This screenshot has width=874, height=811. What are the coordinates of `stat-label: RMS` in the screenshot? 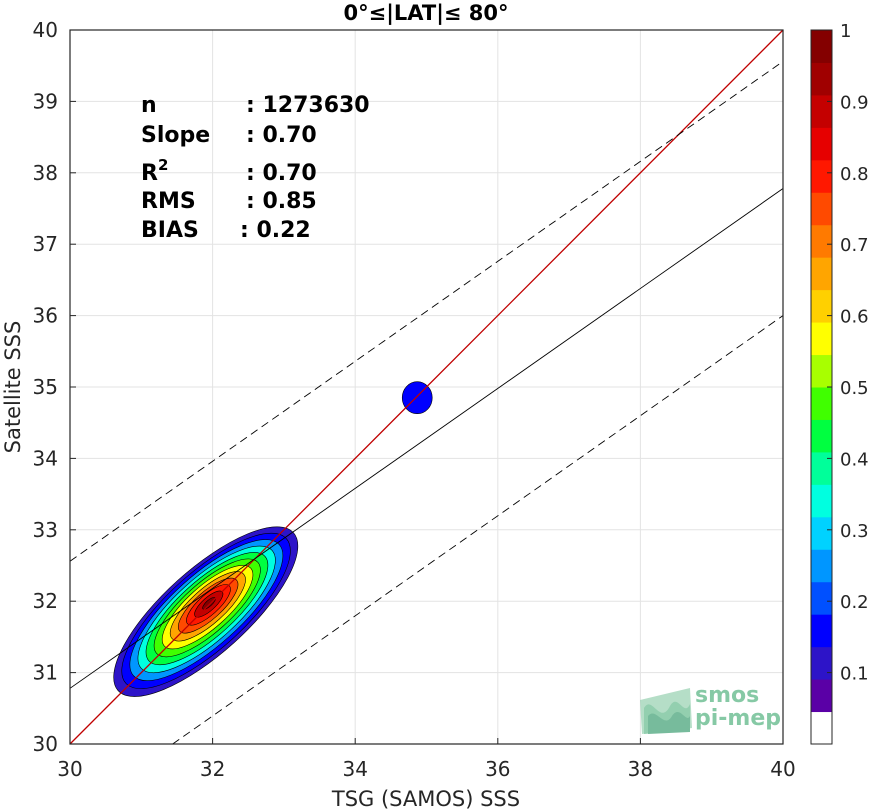 It's located at (168, 201).